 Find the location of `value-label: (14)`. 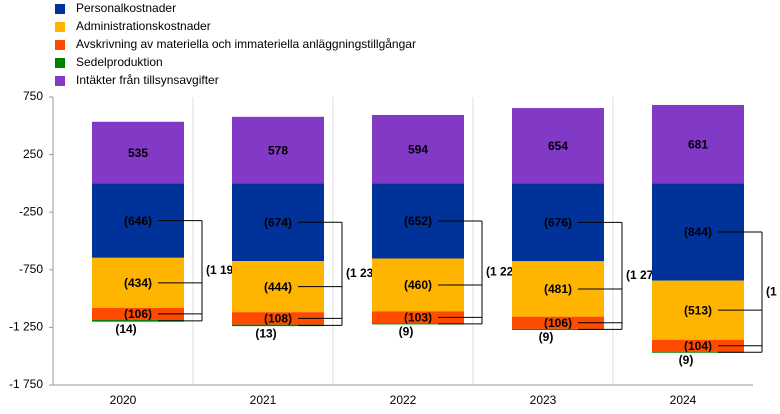

value-label: (14) is located at coordinates (125, 329).